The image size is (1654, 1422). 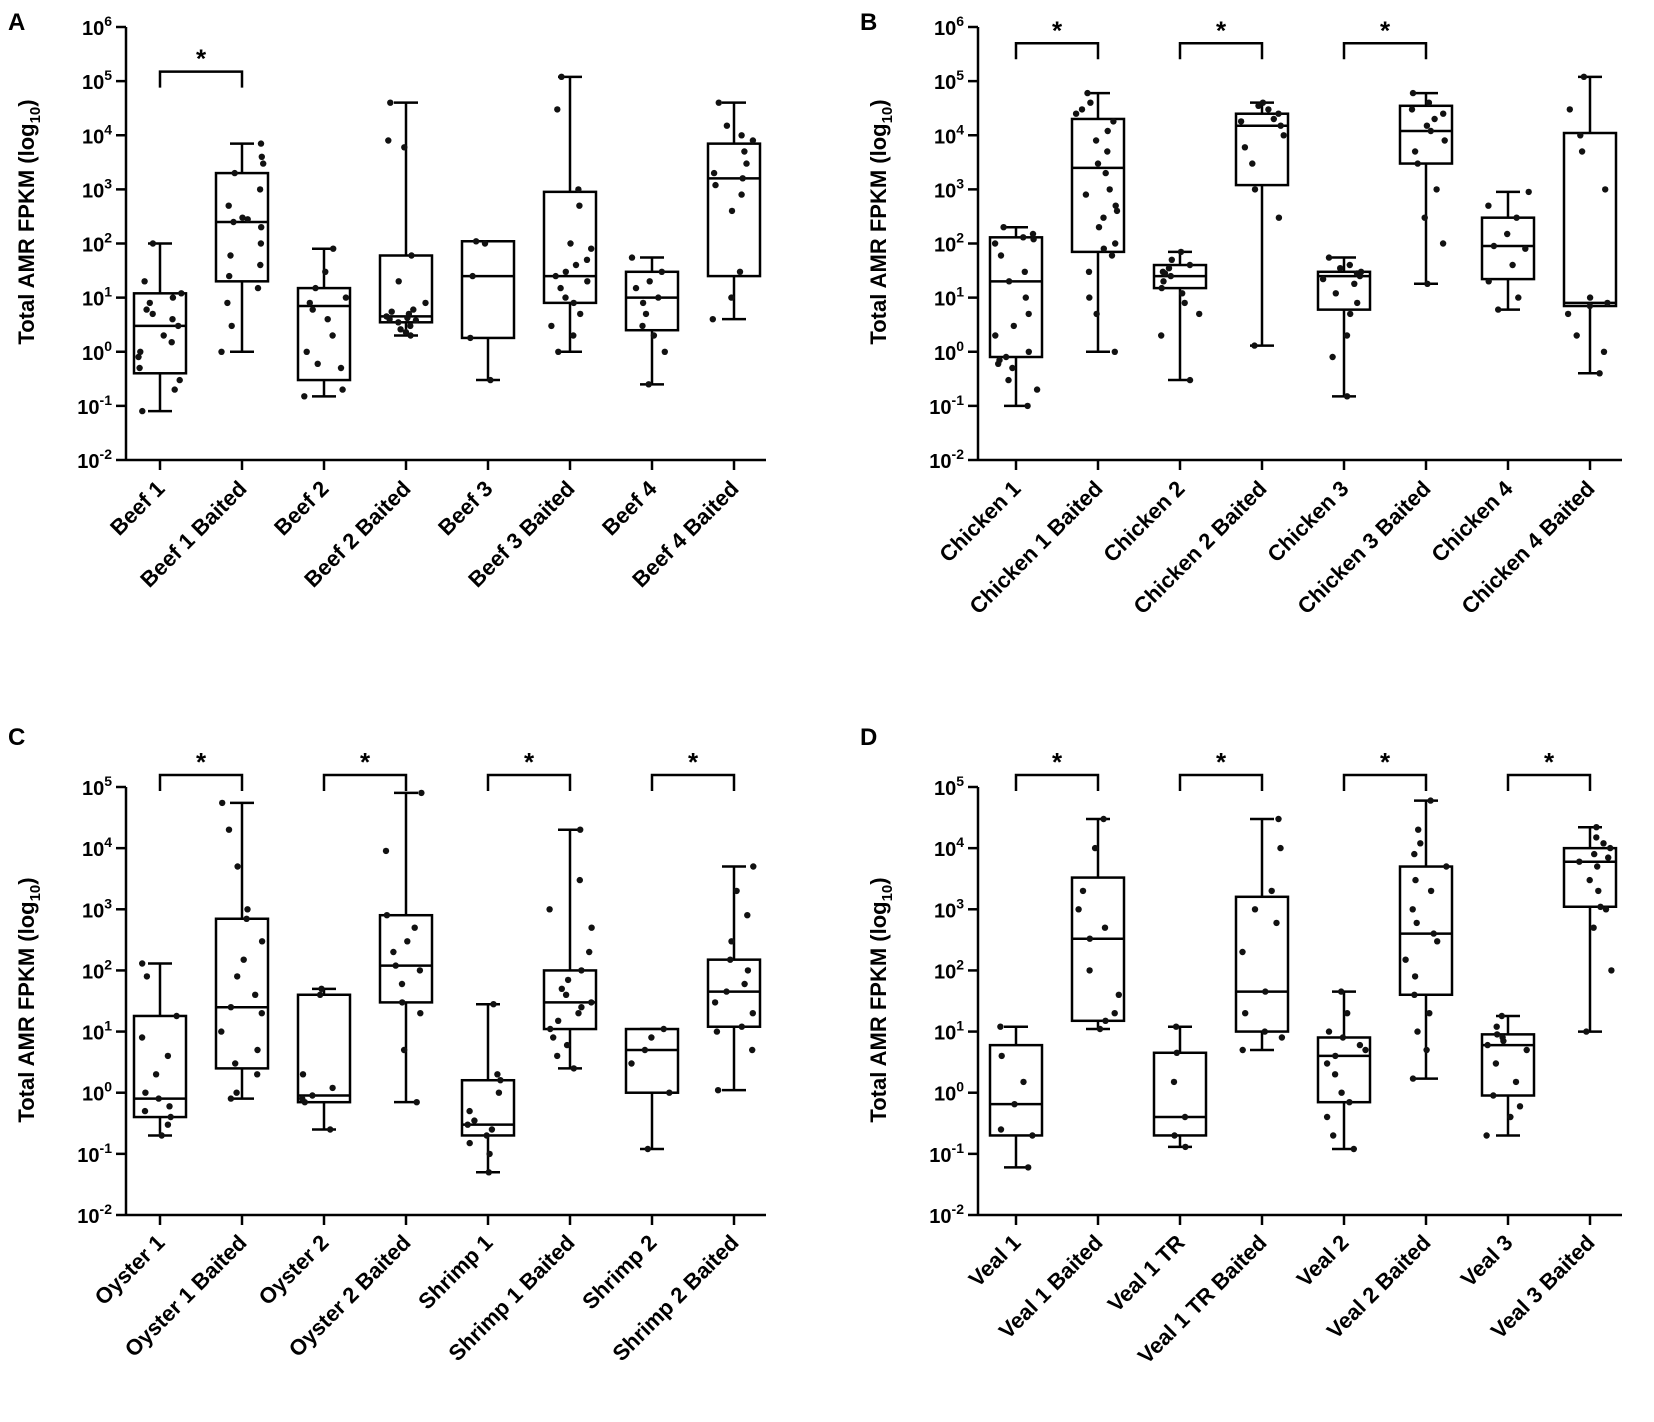 What do you see at coordinates (949, 80) in the screenshot?
I see `y-tick-label: 10⁵` at bounding box center [949, 80].